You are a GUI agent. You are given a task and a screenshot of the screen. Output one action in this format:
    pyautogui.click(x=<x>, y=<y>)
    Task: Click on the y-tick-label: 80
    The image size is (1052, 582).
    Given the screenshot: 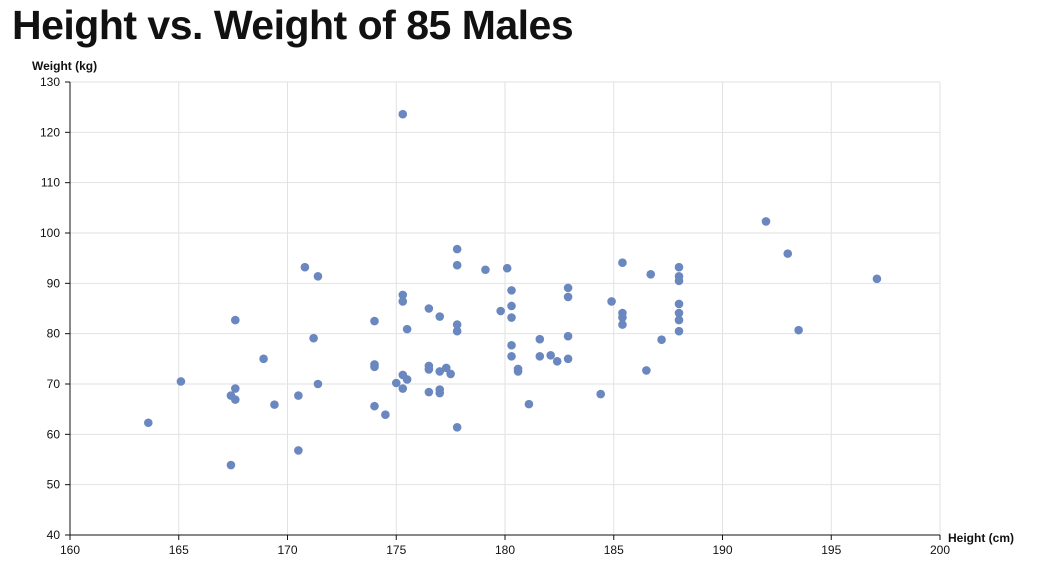 What is the action you would take?
    pyautogui.click(x=54, y=334)
    